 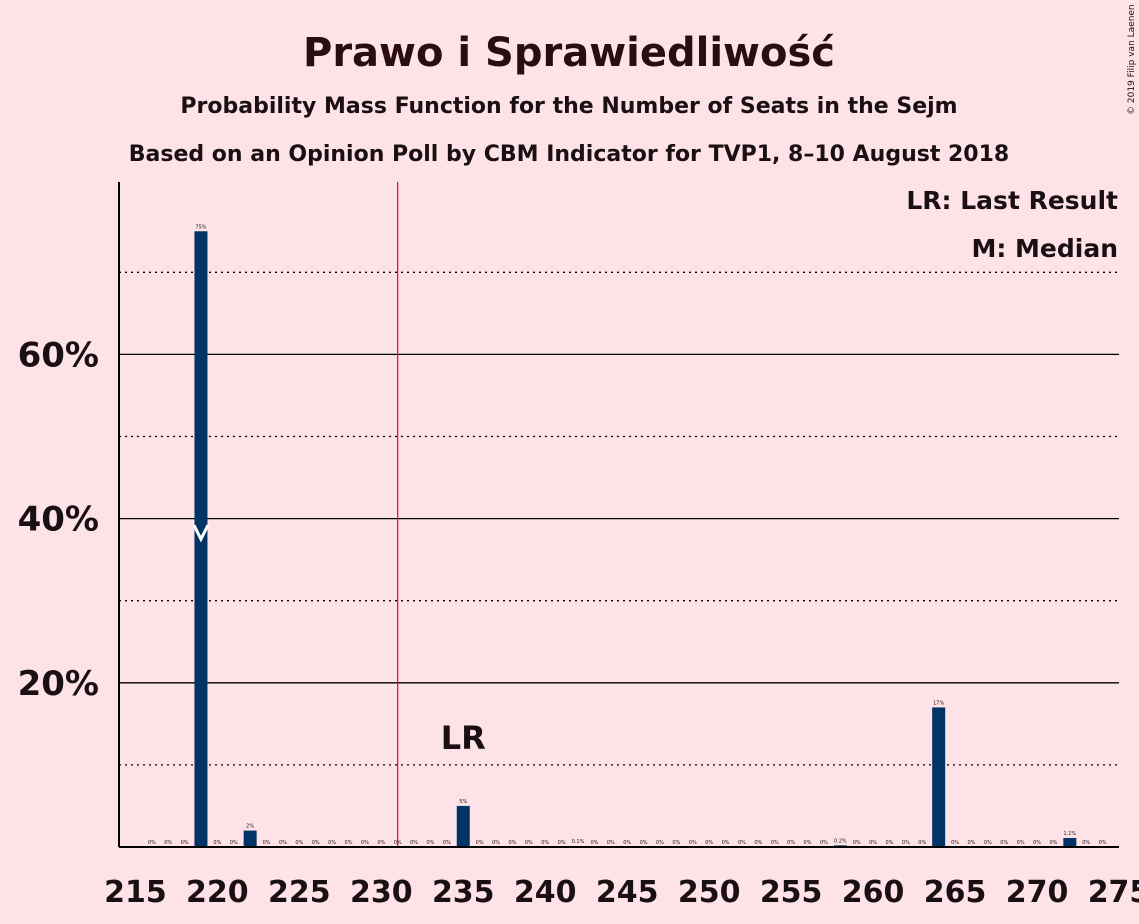 What do you see at coordinates (463, 802) in the screenshot?
I see `bar-value-label: 5%` at bounding box center [463, 802].